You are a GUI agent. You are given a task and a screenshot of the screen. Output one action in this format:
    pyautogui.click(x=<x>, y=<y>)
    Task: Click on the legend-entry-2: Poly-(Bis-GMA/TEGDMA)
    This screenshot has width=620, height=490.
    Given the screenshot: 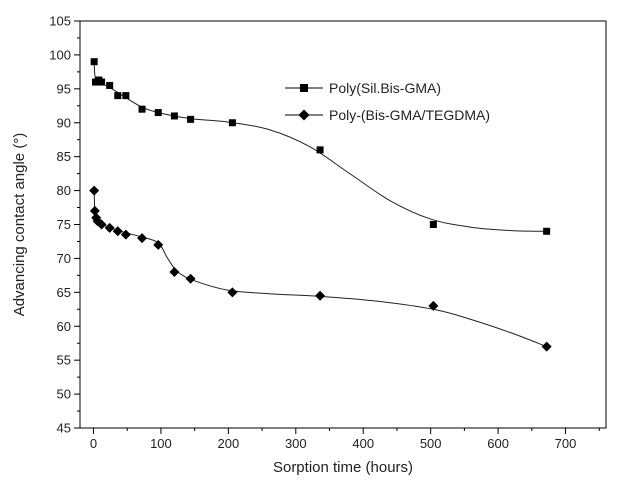 What is the action you would take?
    pyautogui.click(x=387, y=115)
    